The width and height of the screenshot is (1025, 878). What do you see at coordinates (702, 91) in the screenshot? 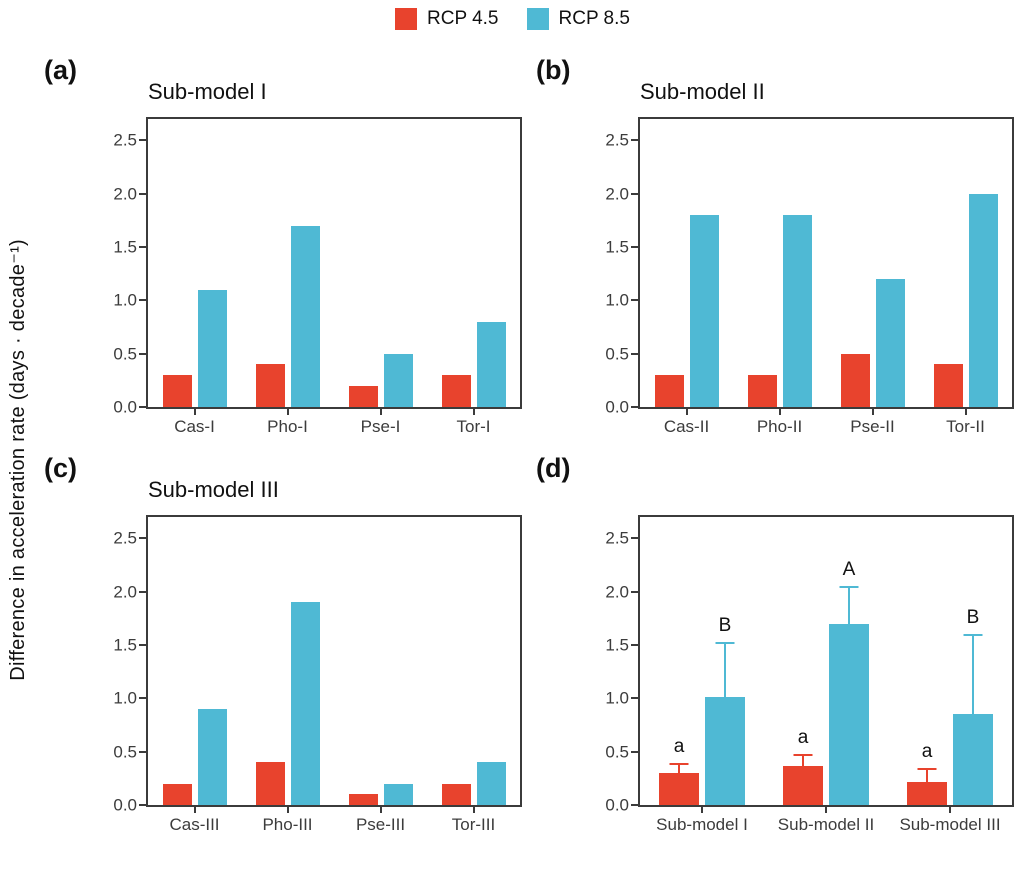
I see `panel-title-b: Sub-model II` at bounding box center [702, 91].